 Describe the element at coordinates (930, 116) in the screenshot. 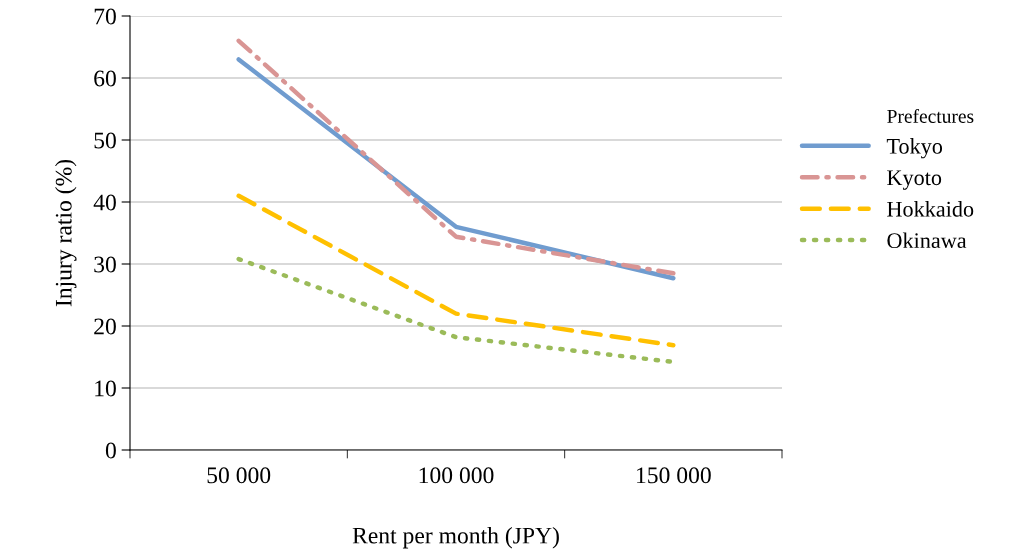

I see `legend-title: Prefectures` at that location.